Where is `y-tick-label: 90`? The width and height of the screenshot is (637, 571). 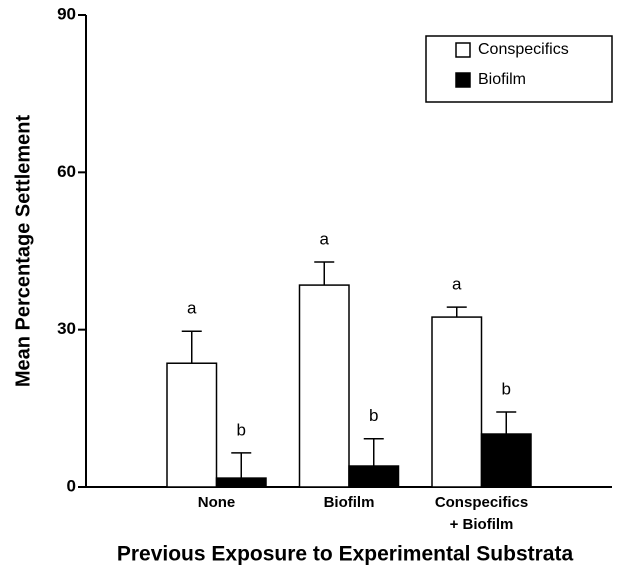
y-tick-label: 90 is located at coordinates (66, 13).